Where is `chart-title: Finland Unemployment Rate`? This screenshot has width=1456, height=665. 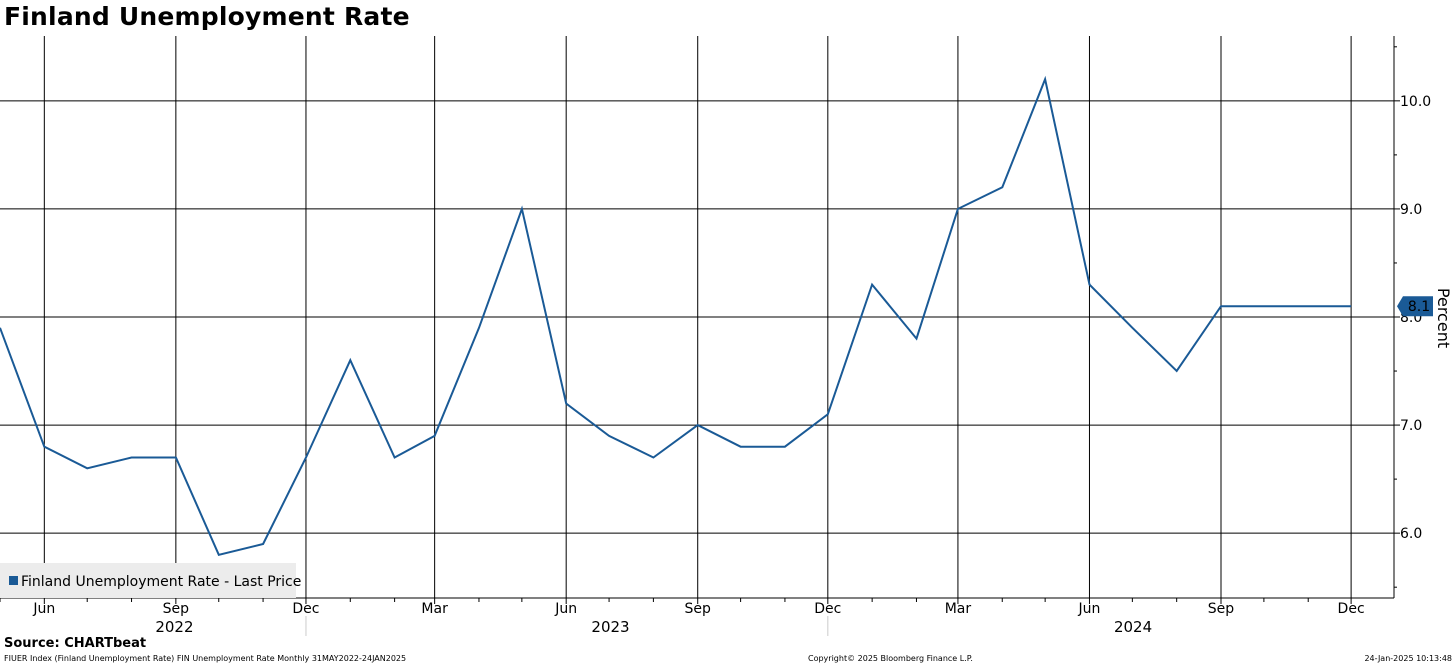
chart-title: Finland Unemployment Rate is located at coordinates (207, 16).